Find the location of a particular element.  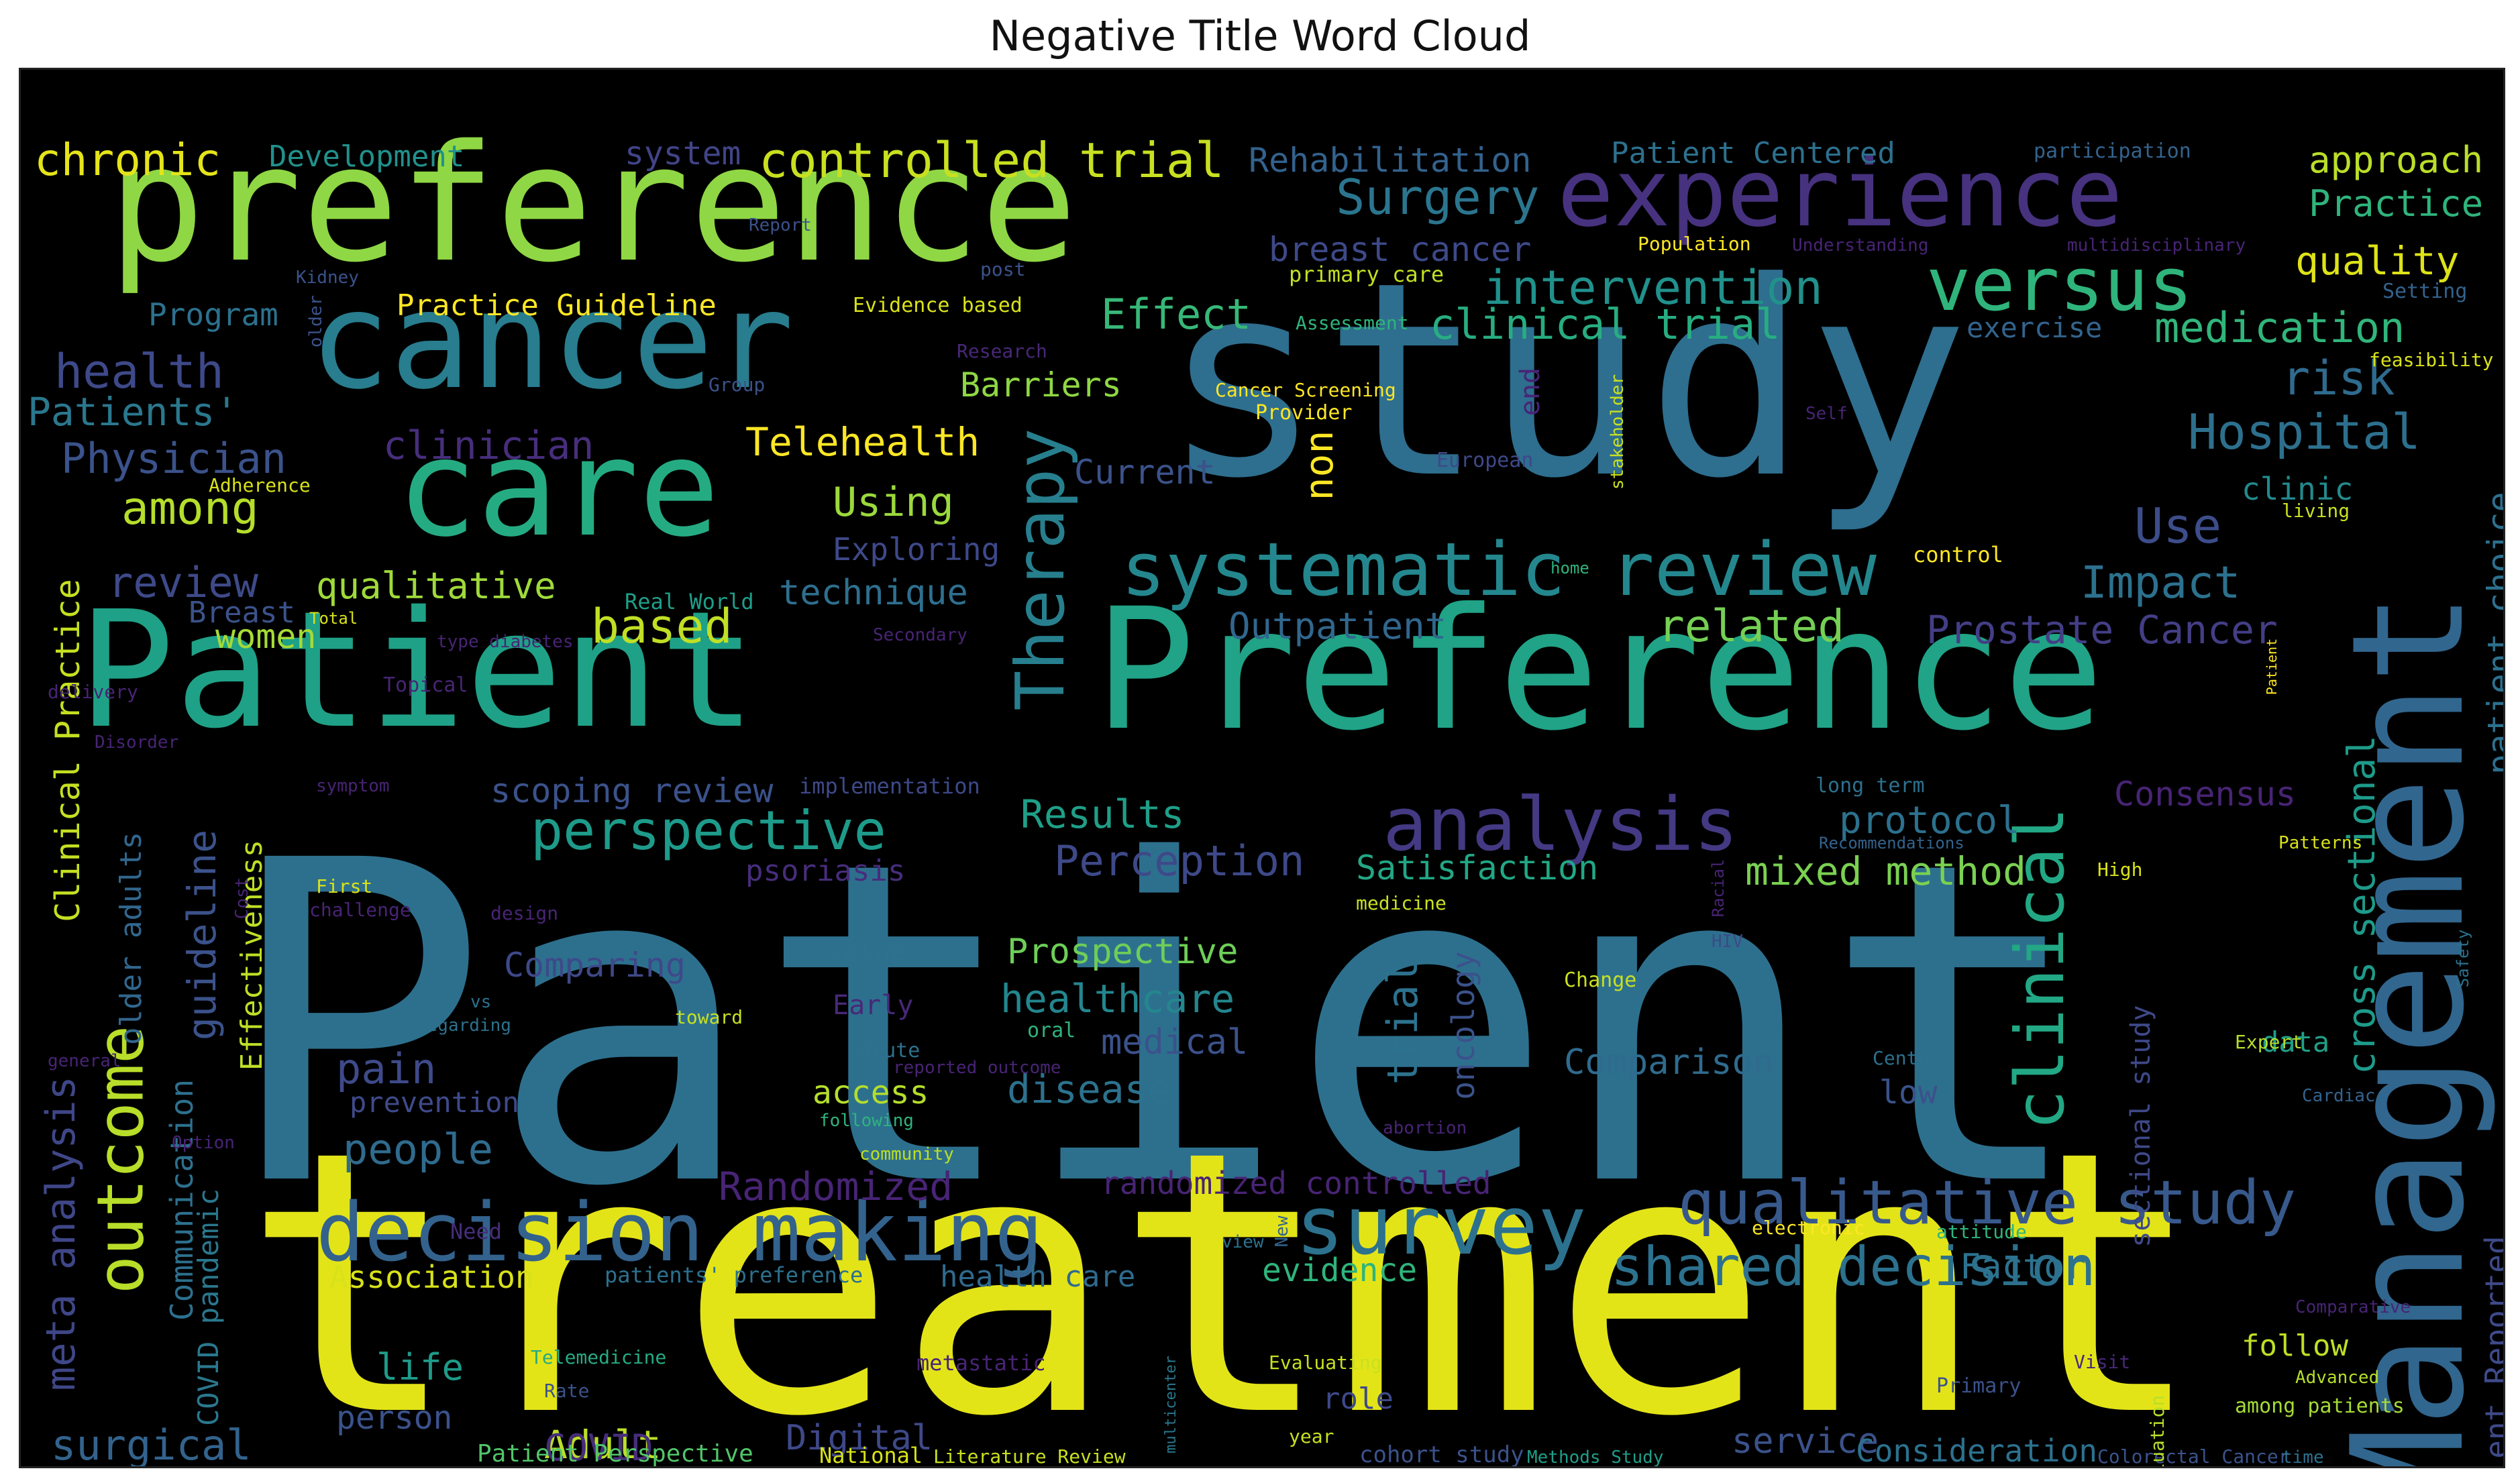

word: Results is located at coordinates (1102, 814).